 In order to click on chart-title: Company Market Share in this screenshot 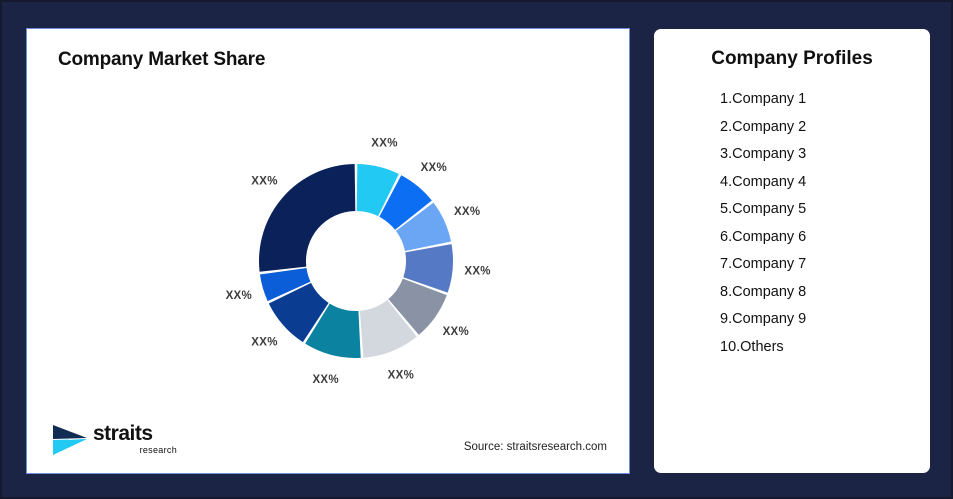, I will do `click(162, 59)`.